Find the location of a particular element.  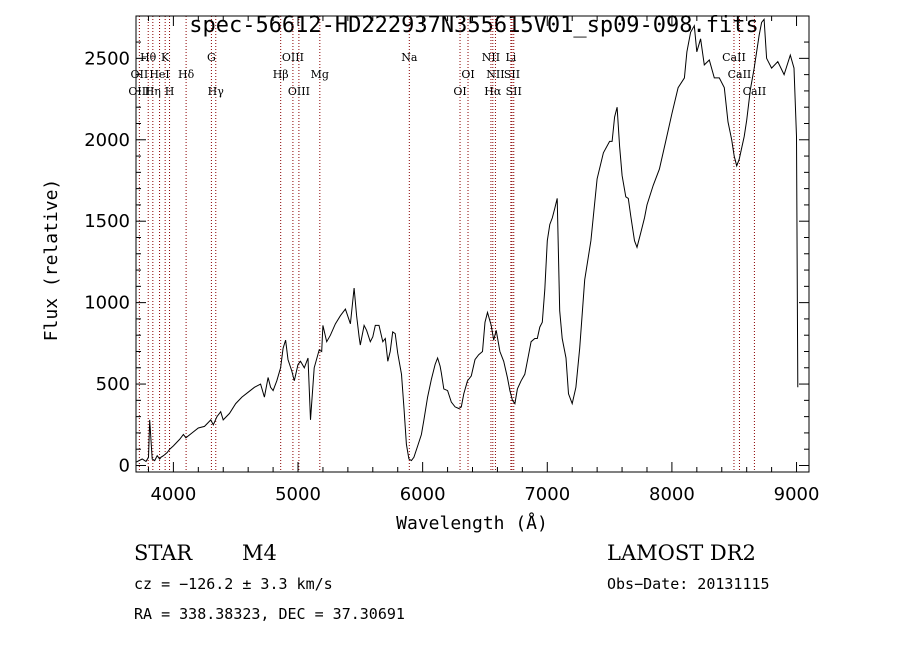

x-tick-label: 5000 is located at coordinates (298, 494).